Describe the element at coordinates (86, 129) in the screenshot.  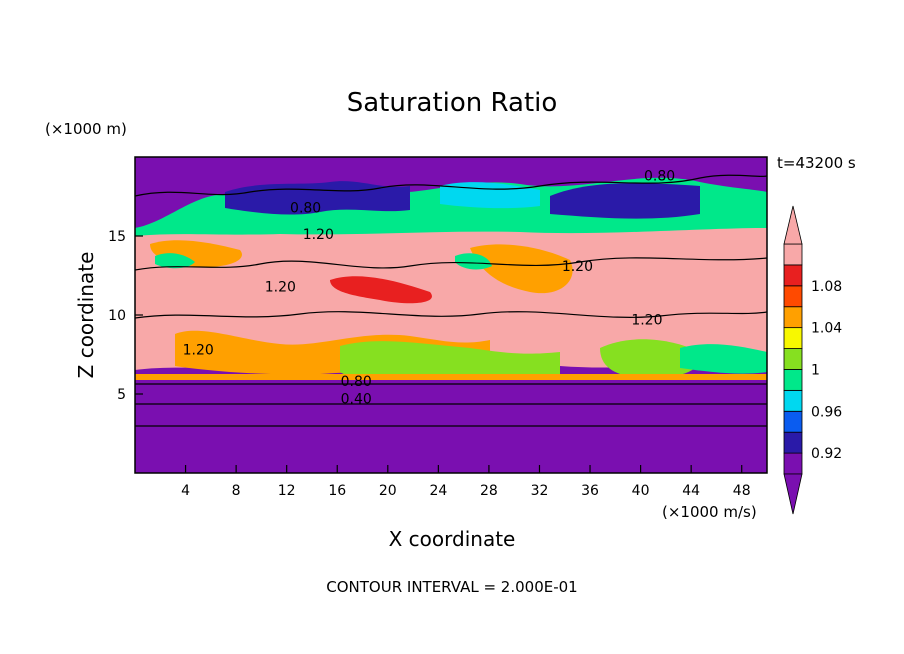
I see `y-unit-label: (×1000 m)` at that location.